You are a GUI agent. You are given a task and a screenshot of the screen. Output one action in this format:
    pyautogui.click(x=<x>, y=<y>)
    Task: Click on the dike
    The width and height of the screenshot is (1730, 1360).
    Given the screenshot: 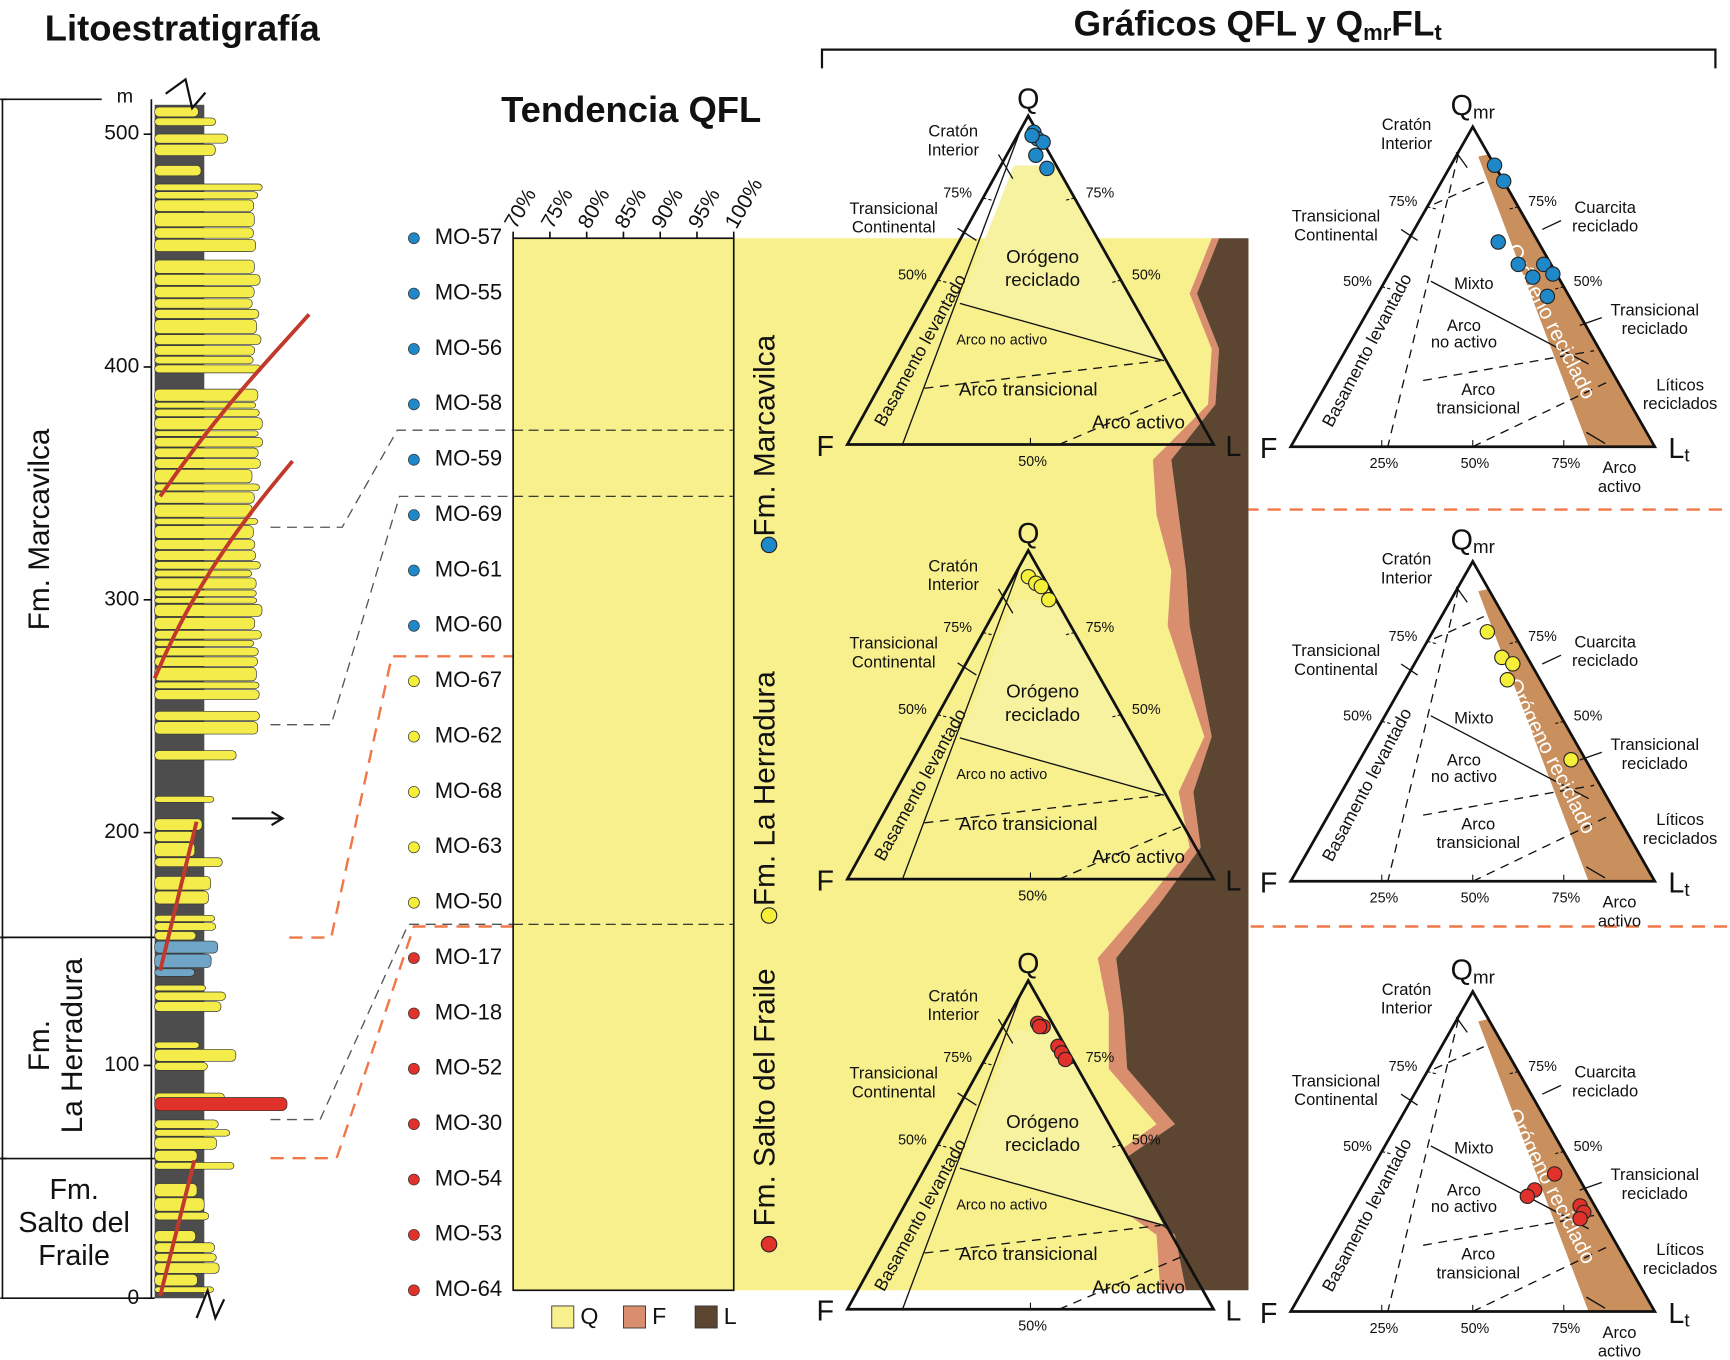 What is the action you would take?
    pyautogui.click(x=234, y=405)
    